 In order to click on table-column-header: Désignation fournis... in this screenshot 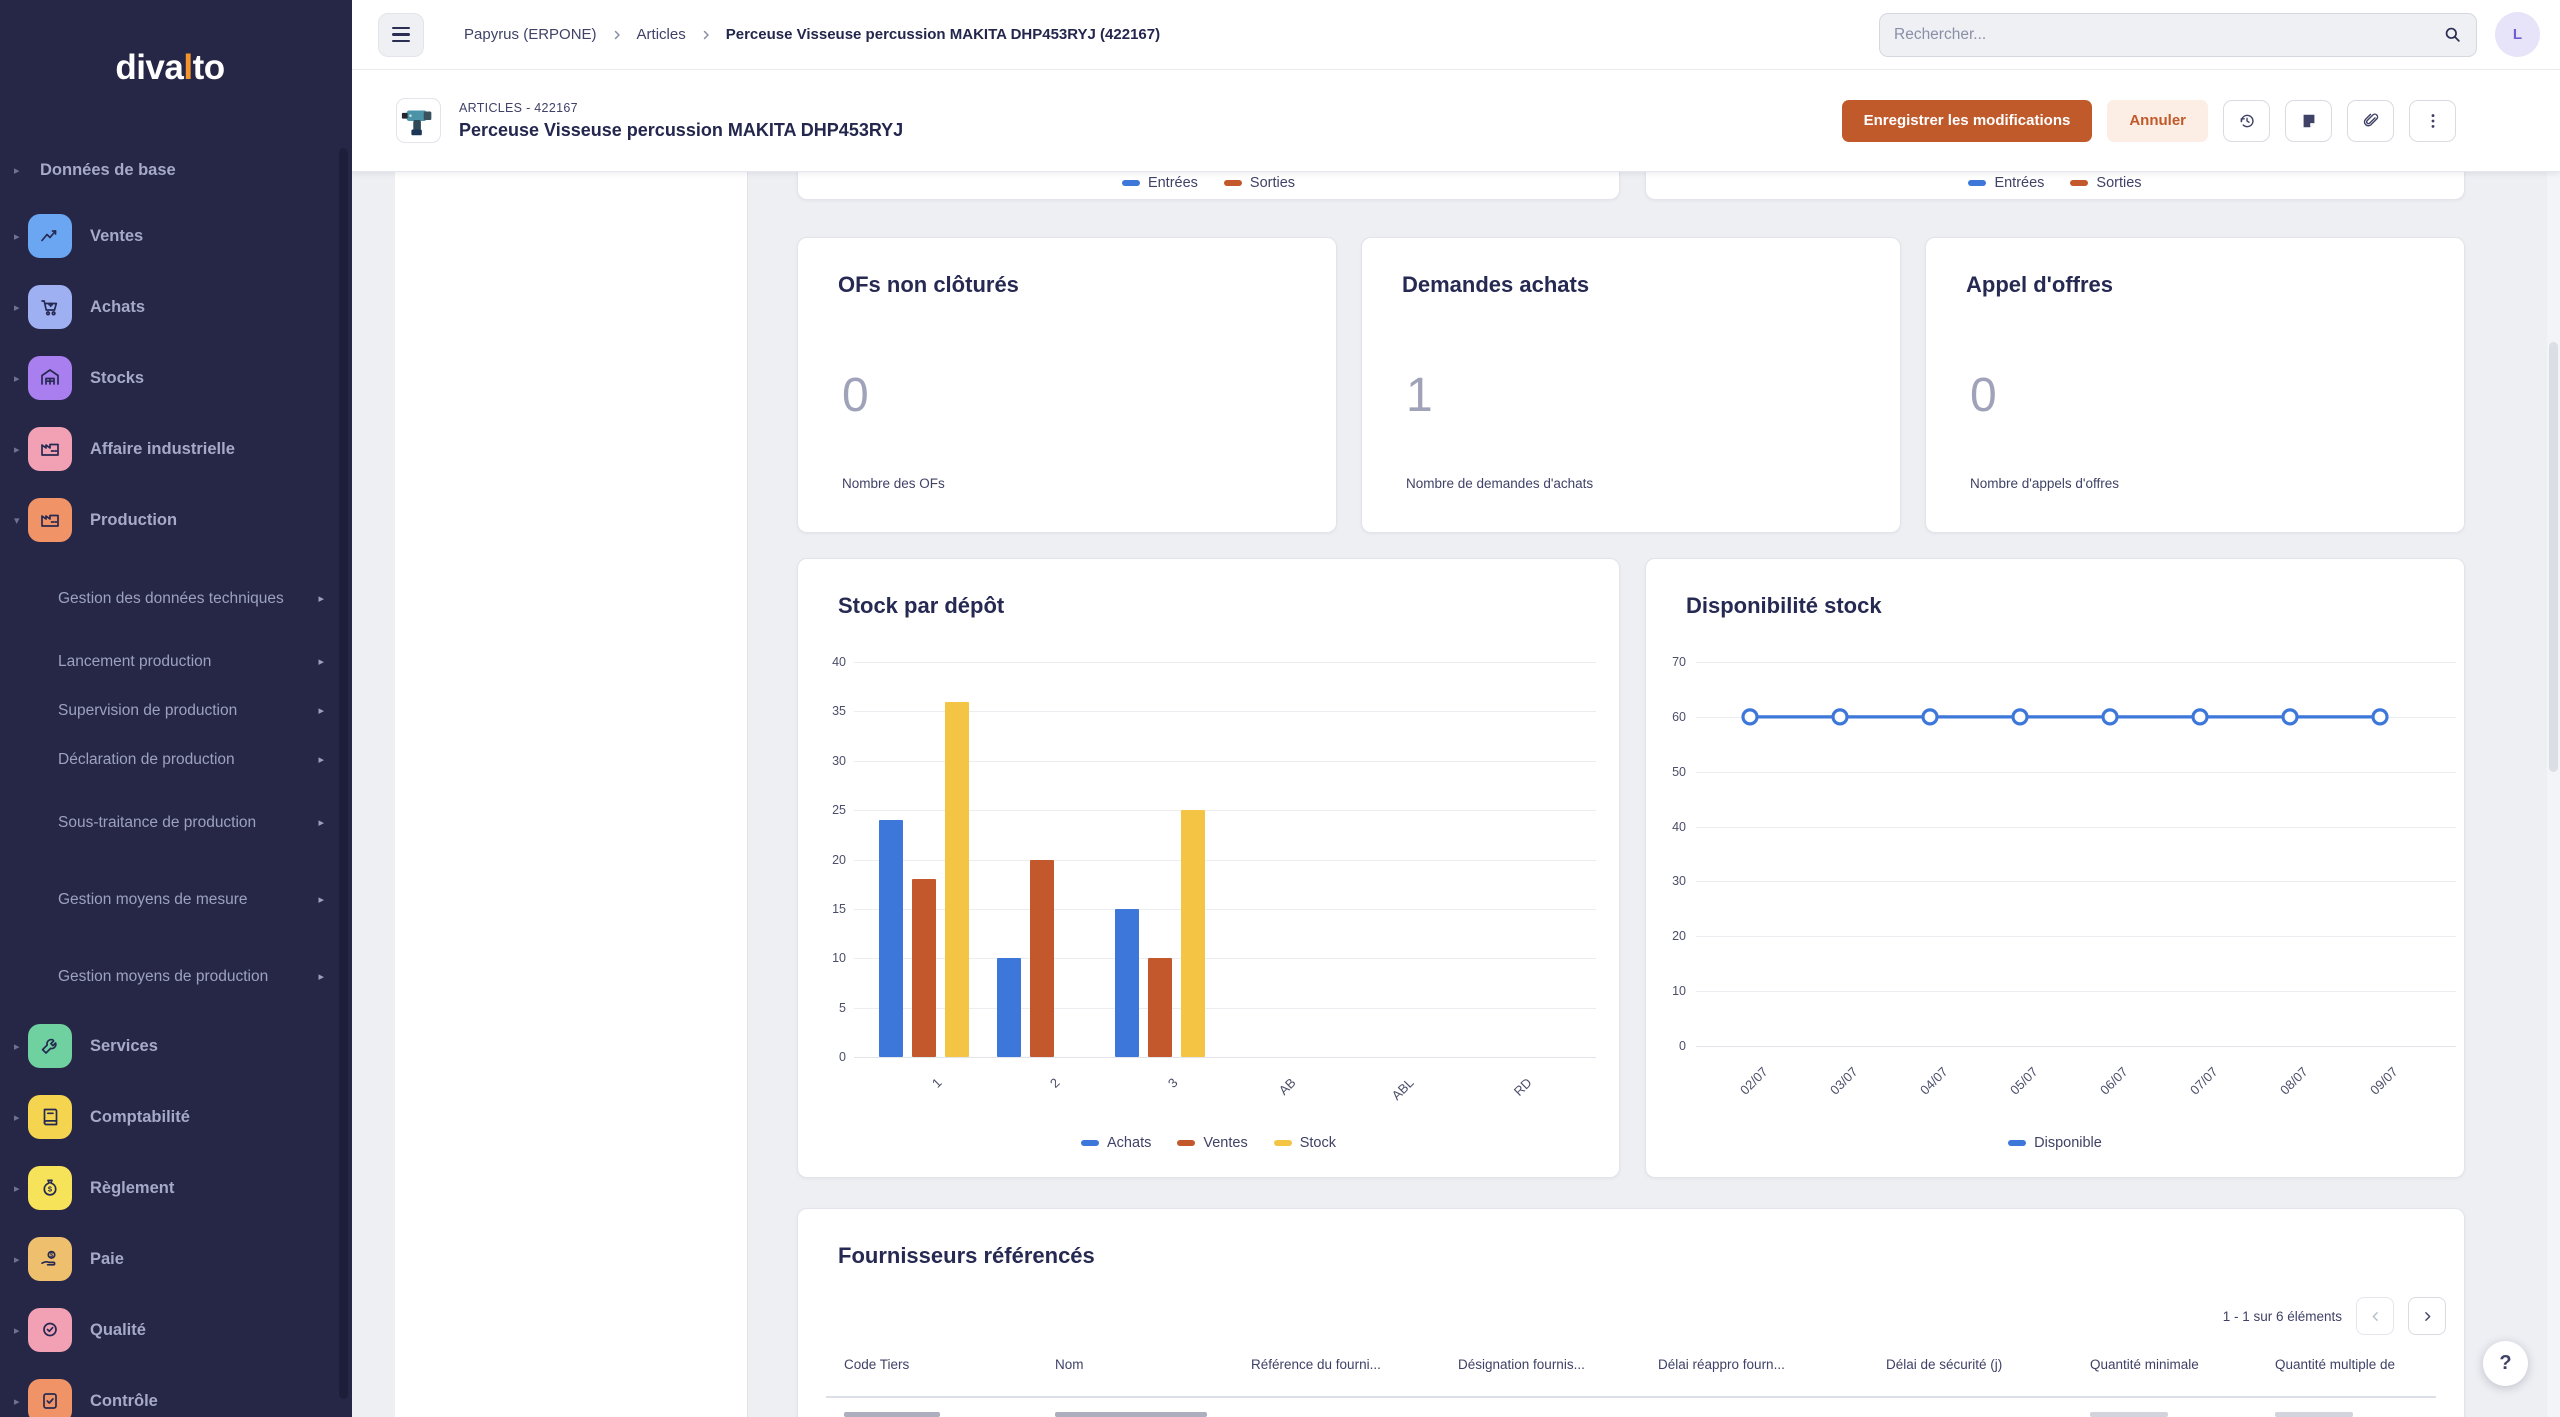, I will do `click(1521, 1364)`.